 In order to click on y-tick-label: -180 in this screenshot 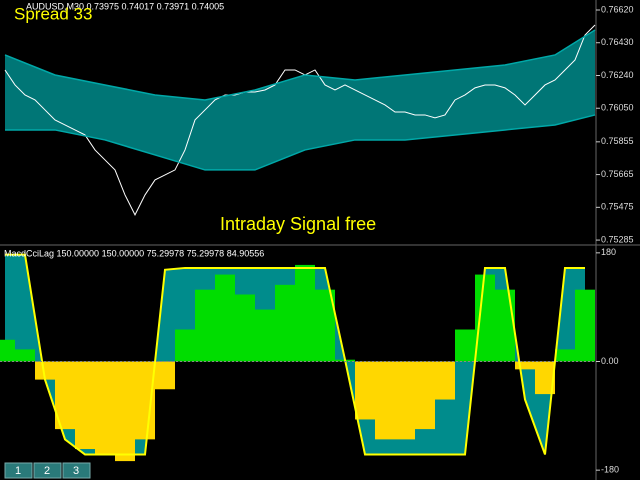, I will do `click(610, 470)`.